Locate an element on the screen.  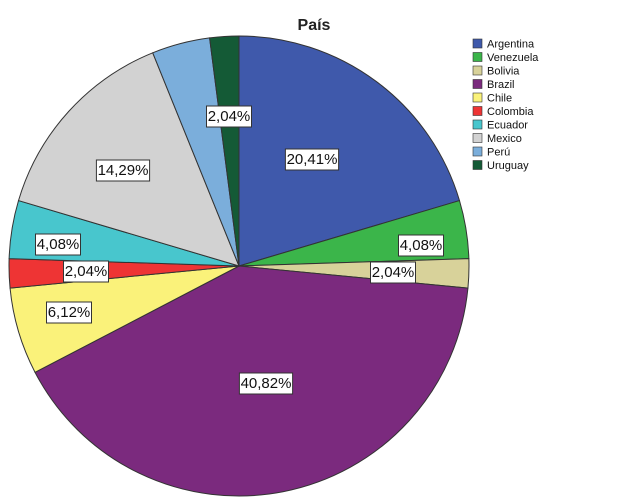
data-label-text: 14,29% is located at coordinates (123, 170).